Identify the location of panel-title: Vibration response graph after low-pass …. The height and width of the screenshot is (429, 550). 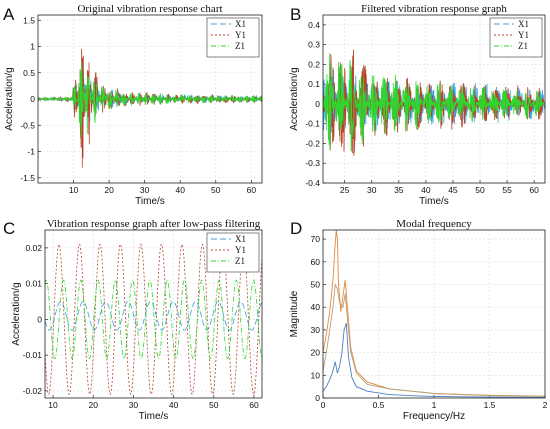
(154, 224).